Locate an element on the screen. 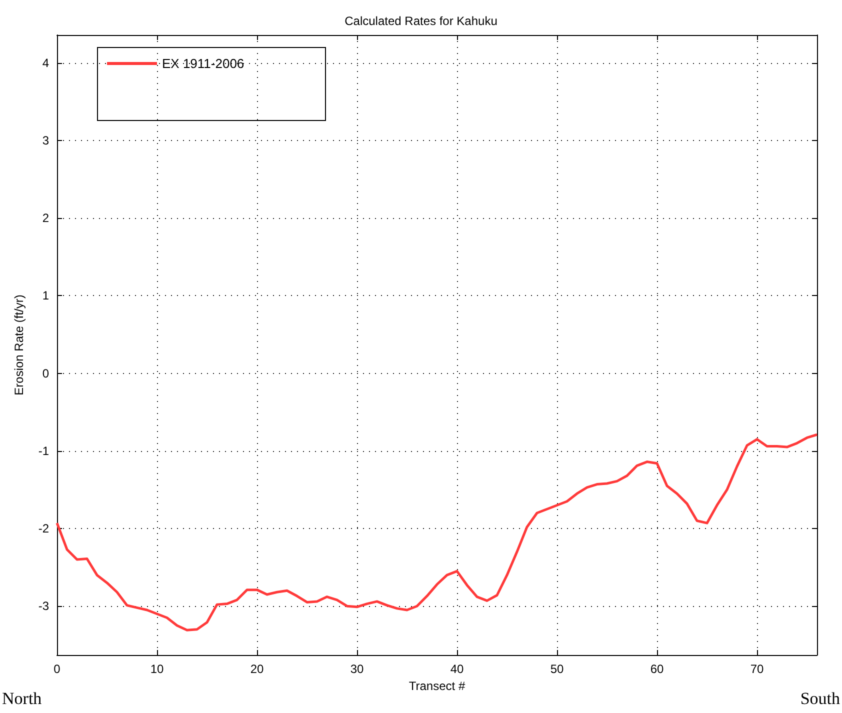 The image size is (842, 713). y-tick-label: 4 is located at coordinates (46, 63).